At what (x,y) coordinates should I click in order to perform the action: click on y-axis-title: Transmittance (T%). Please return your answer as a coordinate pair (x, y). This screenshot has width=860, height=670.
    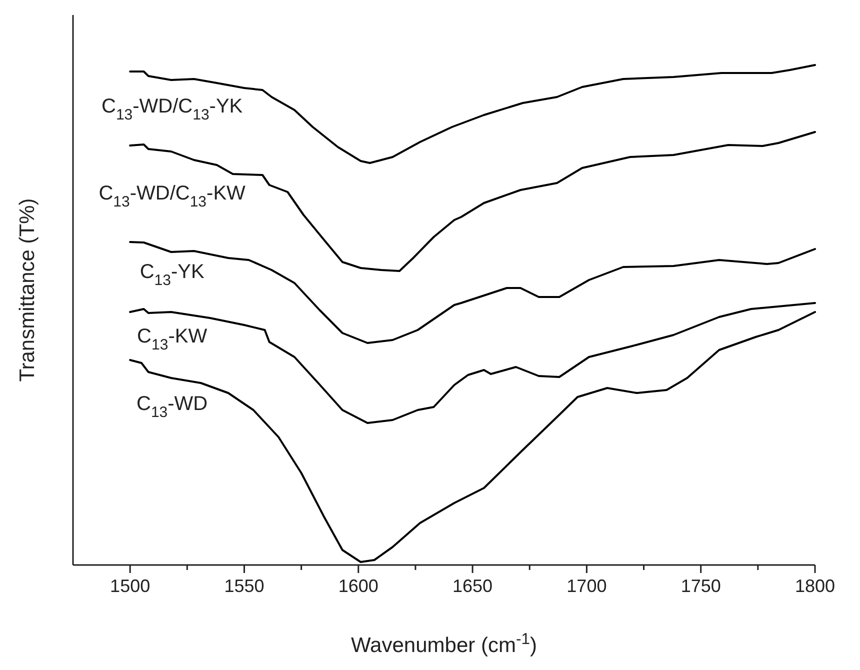
    Looking at the image, I should click on (27, 290).